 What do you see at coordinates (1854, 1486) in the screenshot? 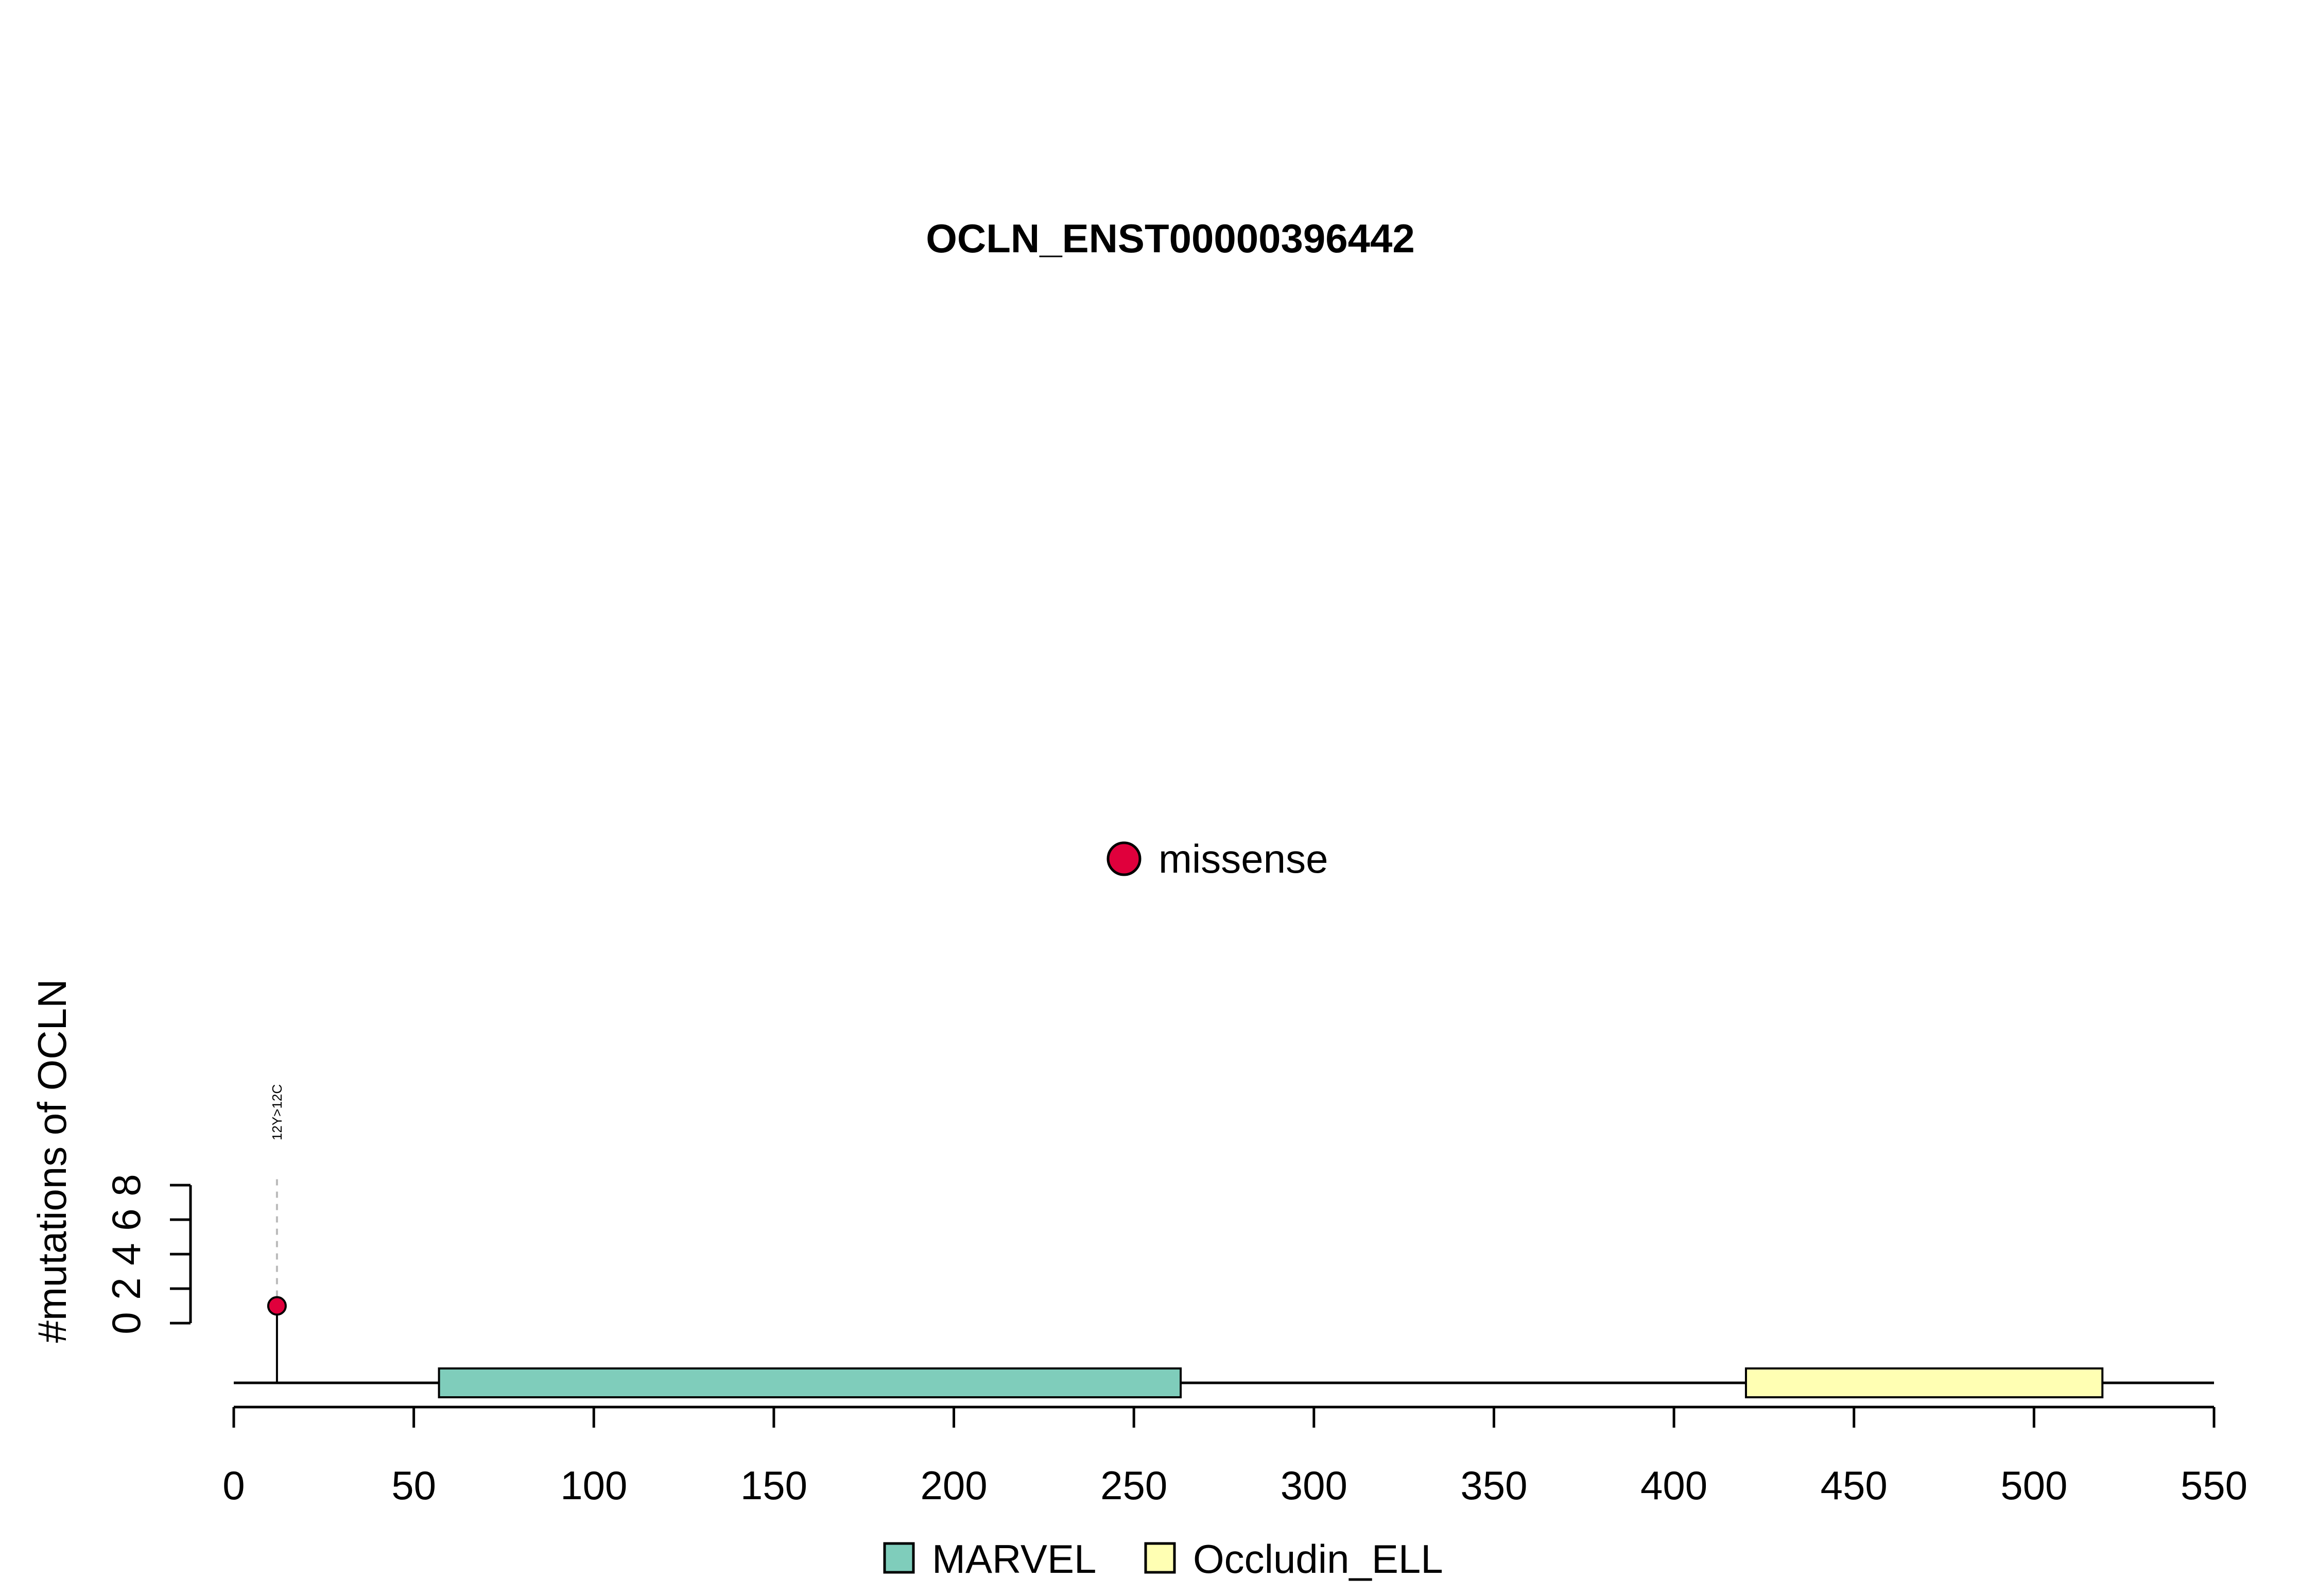
I see `x-tick-label: 450` at bounding box center [1854, 1486].